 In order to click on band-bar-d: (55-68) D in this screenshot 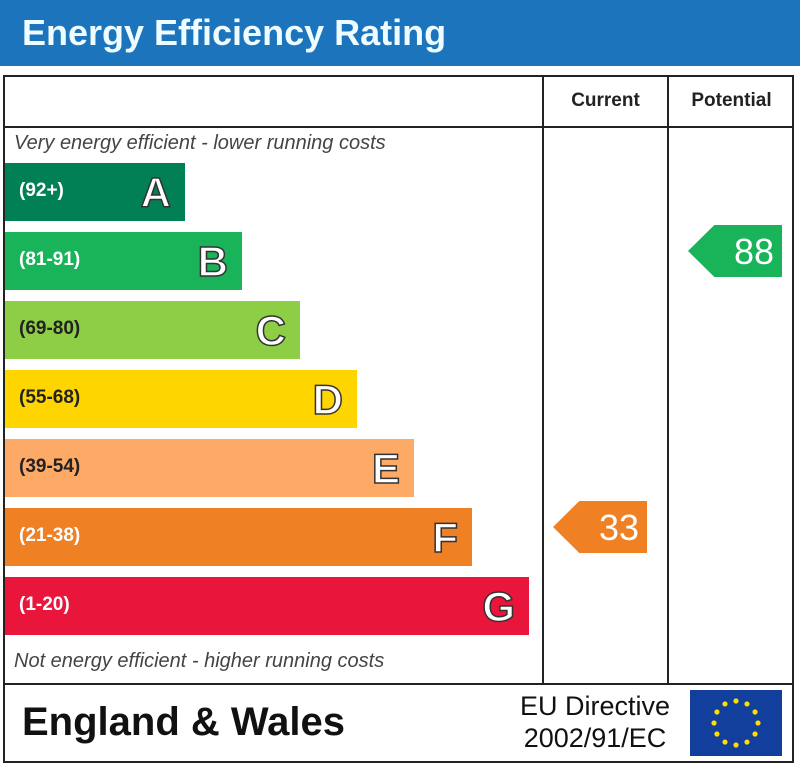, I will do `click(181, 399)`.